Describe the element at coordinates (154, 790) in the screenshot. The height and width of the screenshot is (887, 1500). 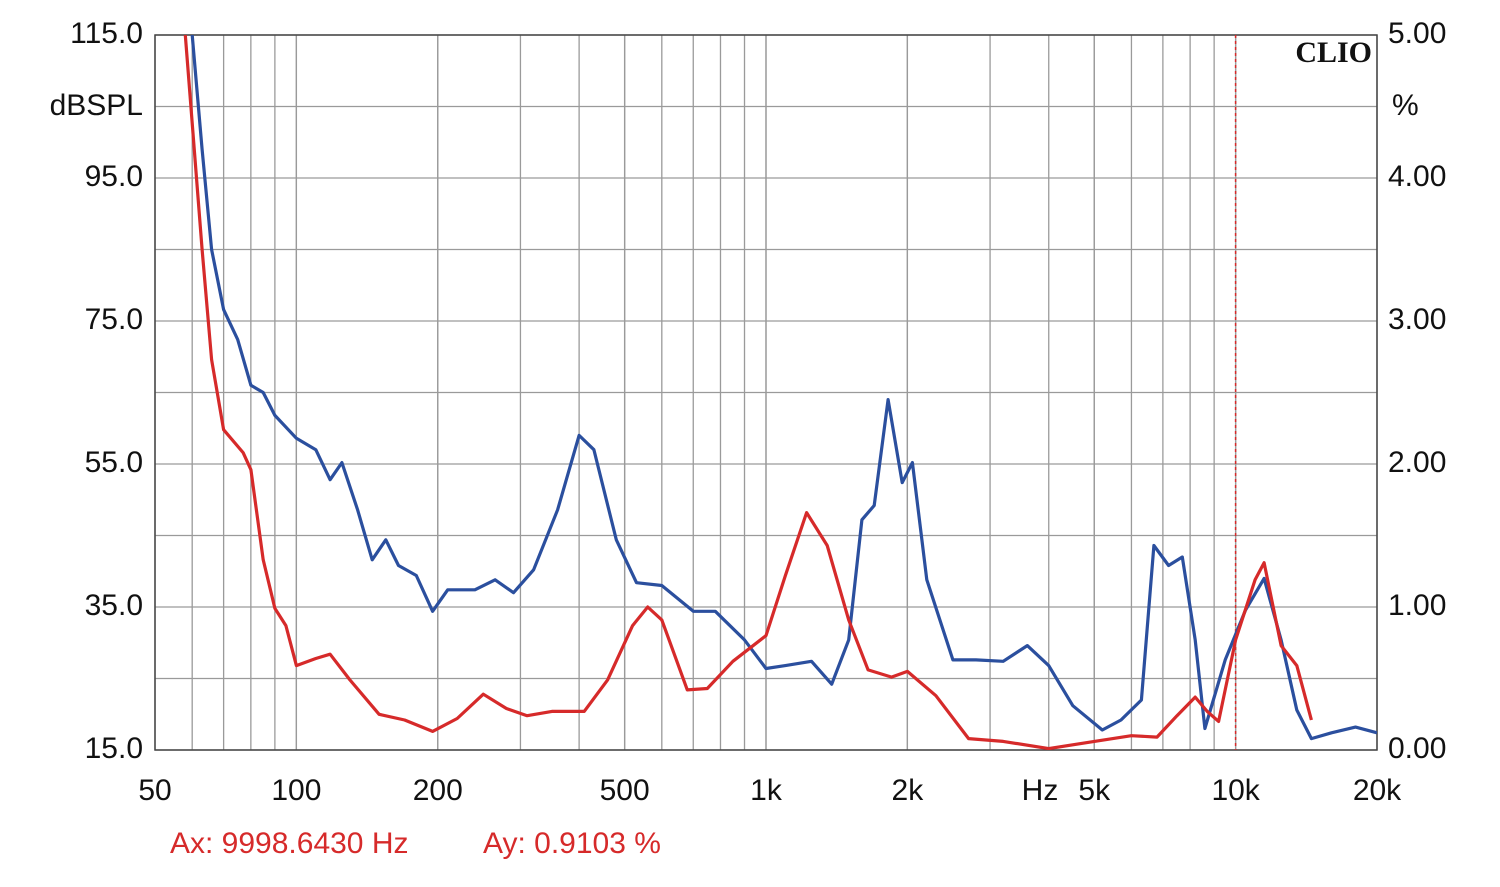
I see `x-tick-label: 50` at that location.